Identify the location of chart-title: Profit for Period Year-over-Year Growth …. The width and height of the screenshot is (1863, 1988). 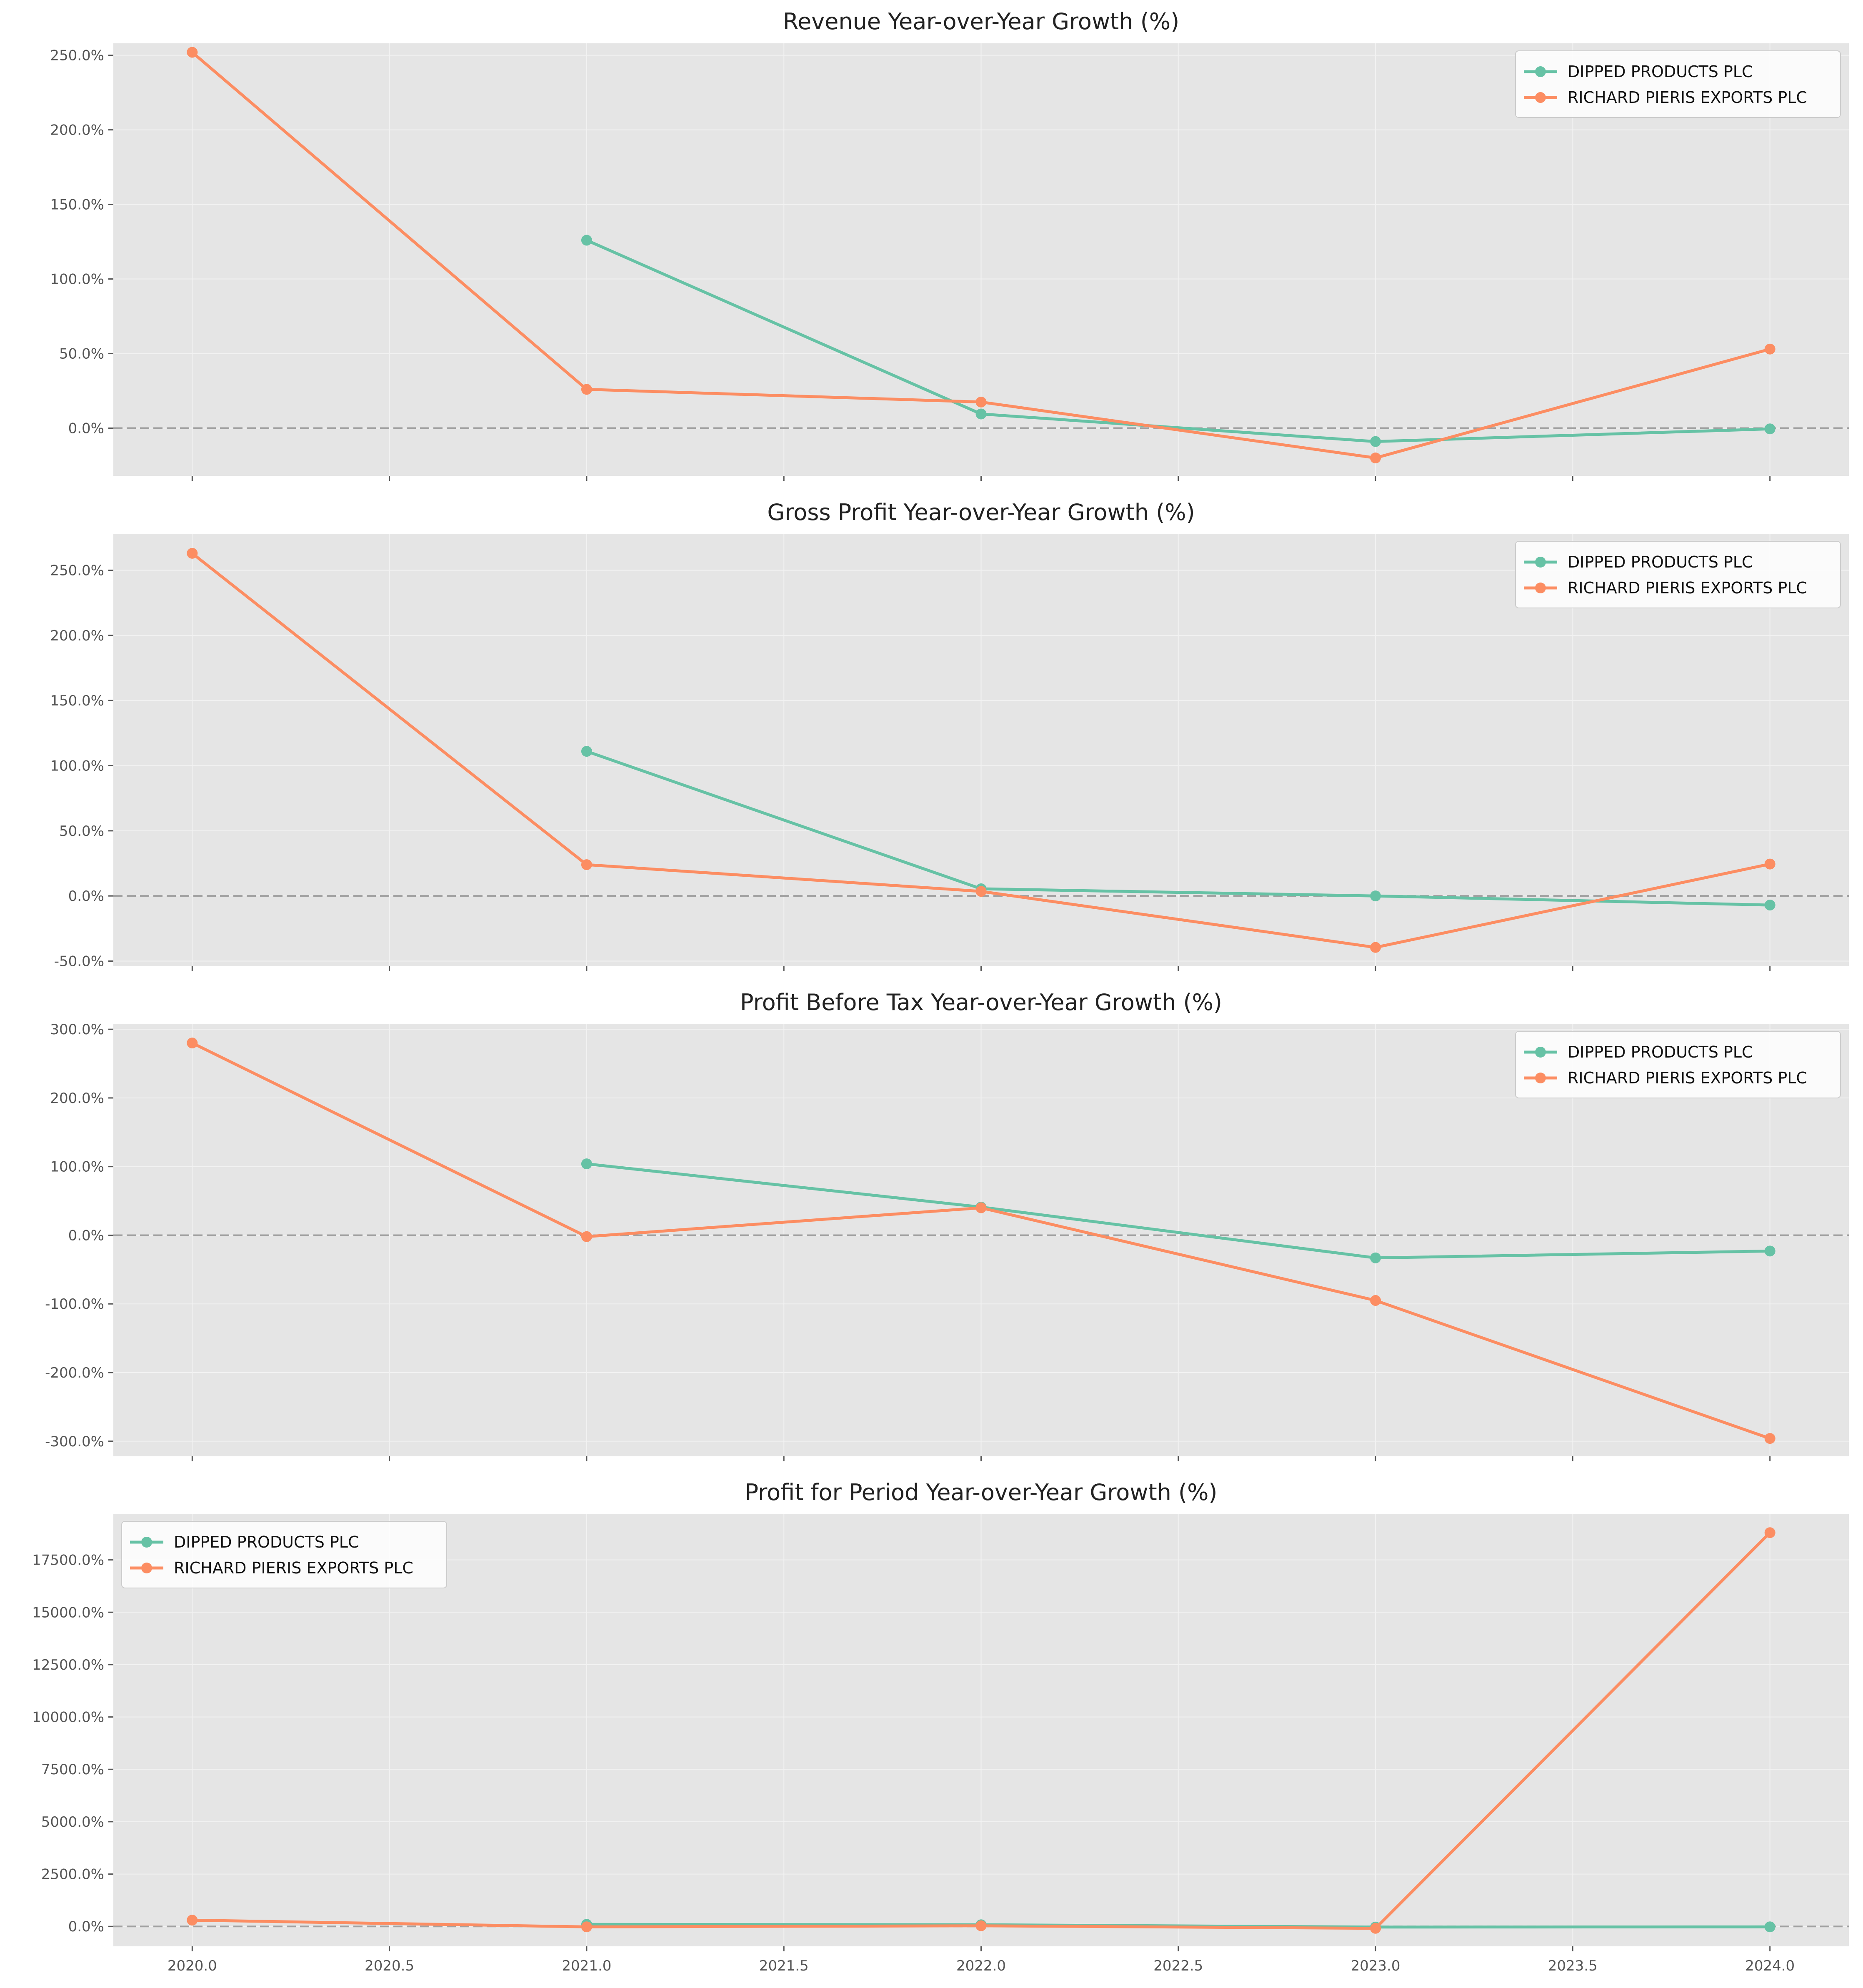
(981, 1492).